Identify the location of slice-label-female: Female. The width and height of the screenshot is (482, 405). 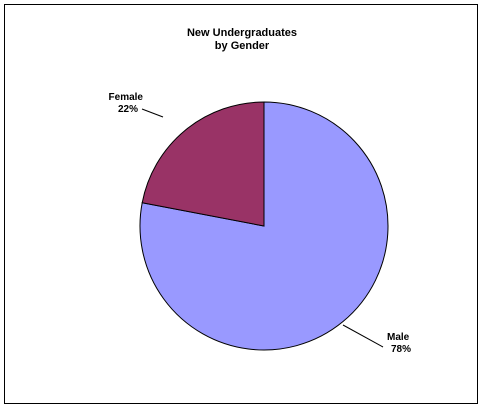
(126, 97).